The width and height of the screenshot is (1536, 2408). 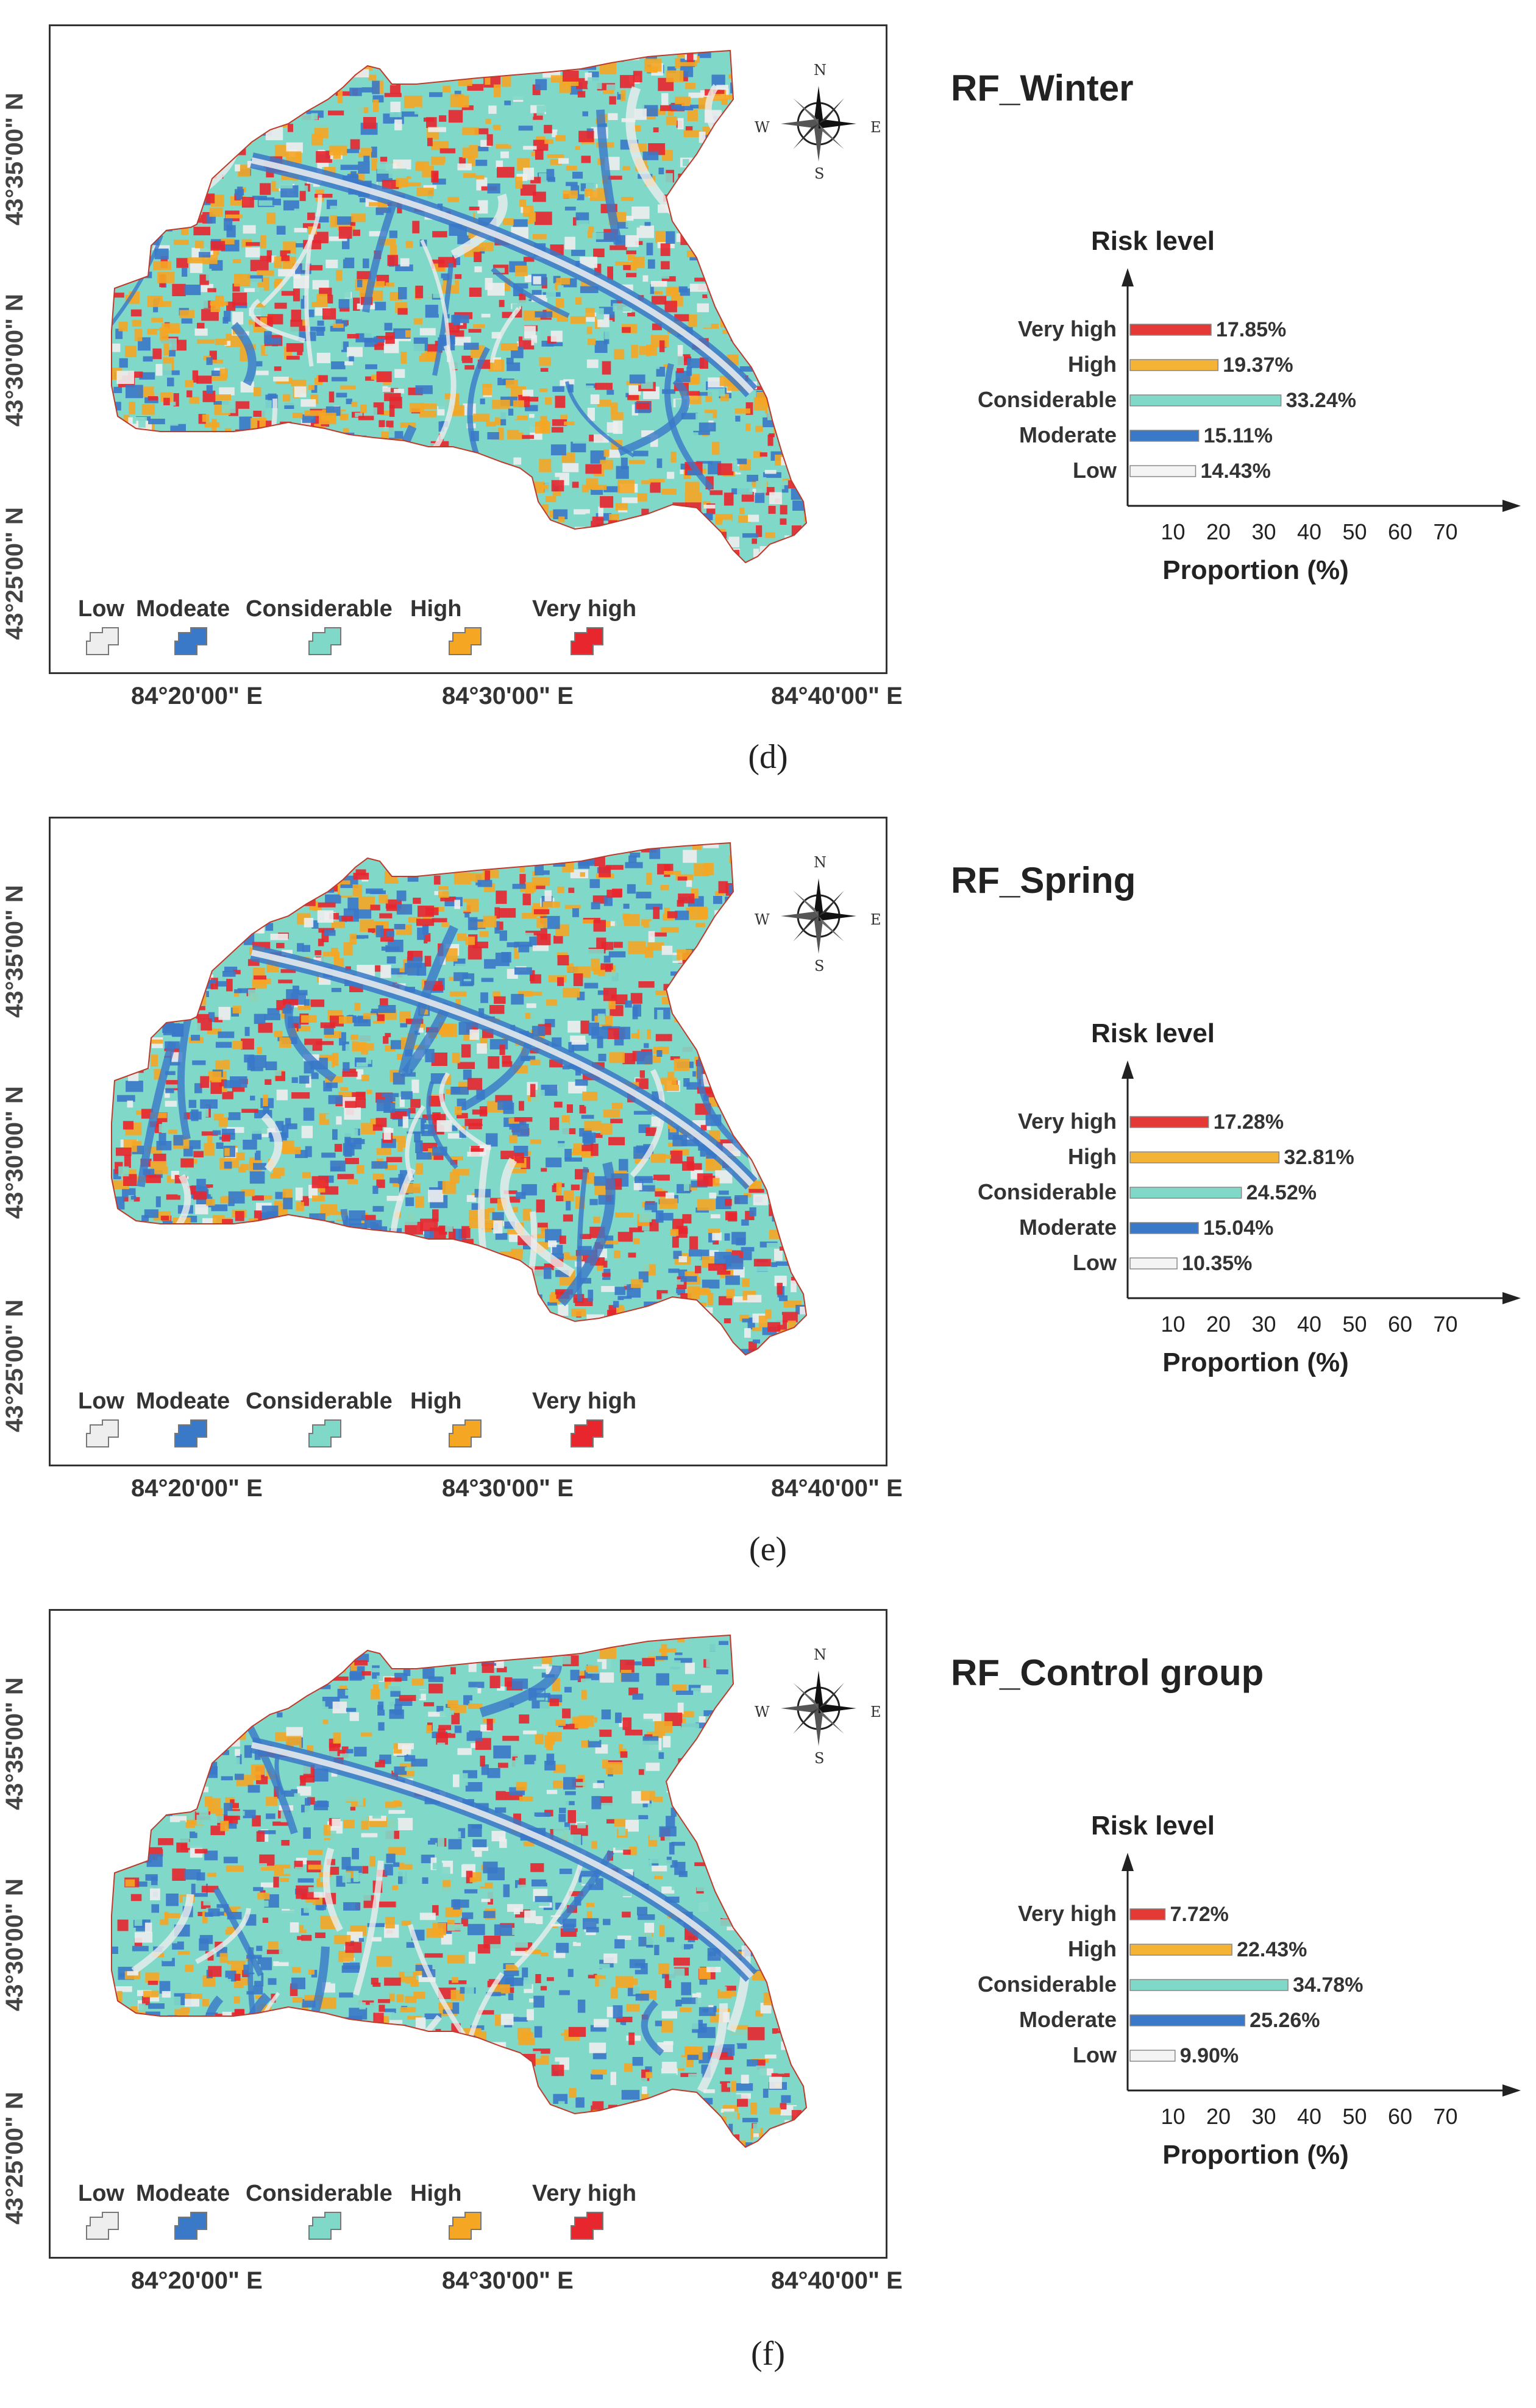 I want to click on x-tick-label: 10, so click(x=1173, y=2116).